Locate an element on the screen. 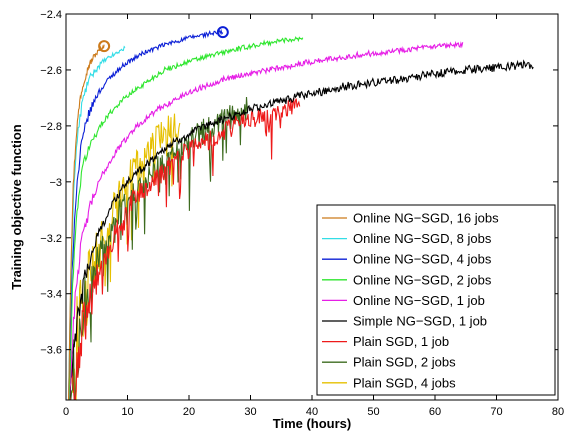 This screenshot has width=573, height=441. x-tick-label: 10 is located at coordinates (127, 412).